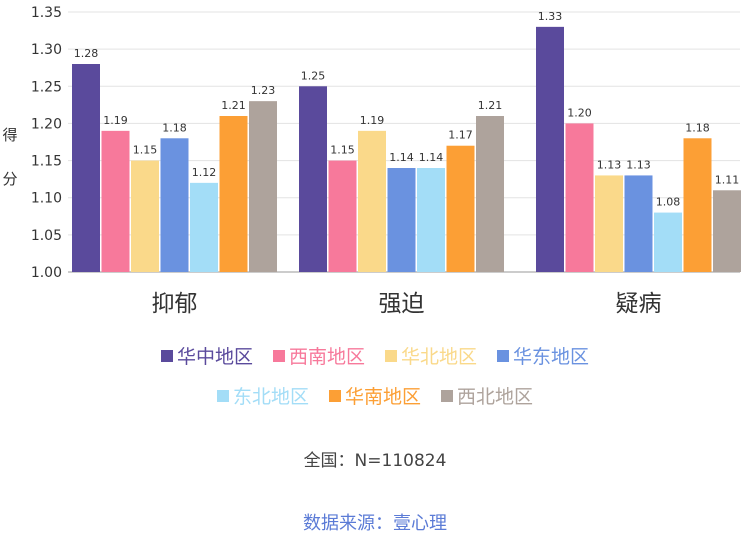 This screenshot has width=750, height=535. I want to click on legend-label: 东北地区, so click(270, 397).